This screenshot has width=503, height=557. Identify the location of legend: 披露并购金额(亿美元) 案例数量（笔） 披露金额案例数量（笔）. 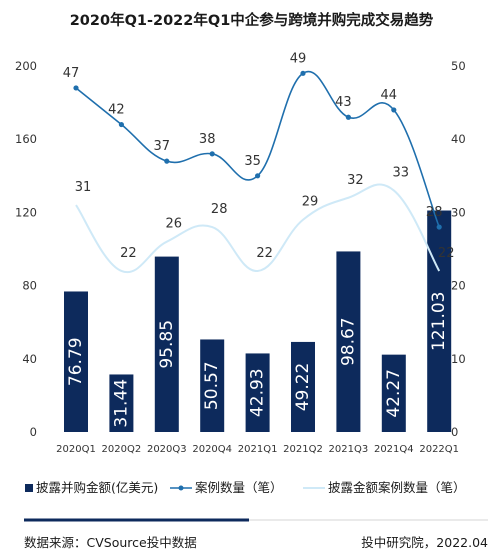
(245, 487).